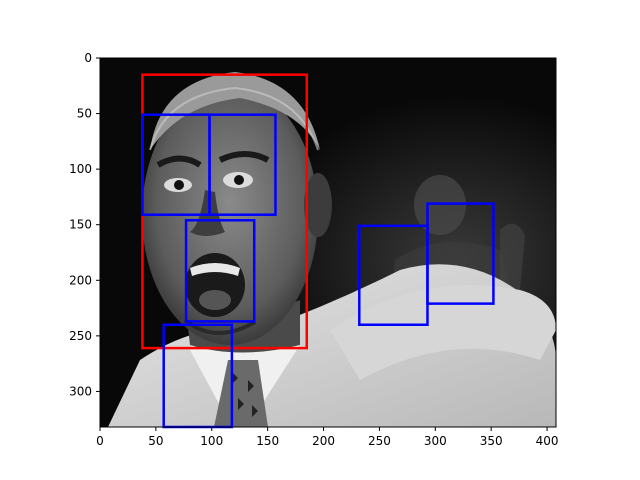  Describe the element at coordinates (100, 441) in the screenshot. I see `x-tick-label: 0` at that location.